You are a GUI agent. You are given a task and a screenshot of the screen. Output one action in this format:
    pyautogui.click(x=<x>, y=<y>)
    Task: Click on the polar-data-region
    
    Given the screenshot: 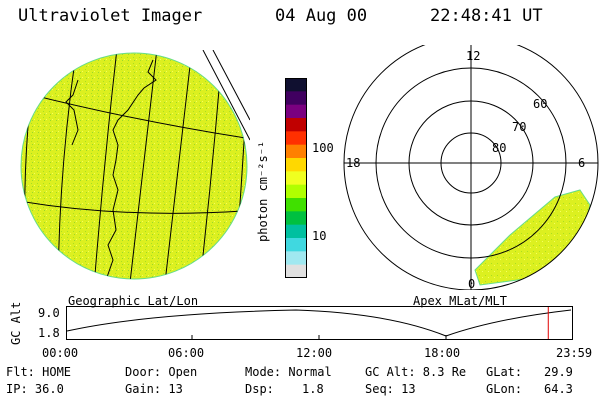 What is the action you would take?
    pyautogui.click(x=532, y=237)
    